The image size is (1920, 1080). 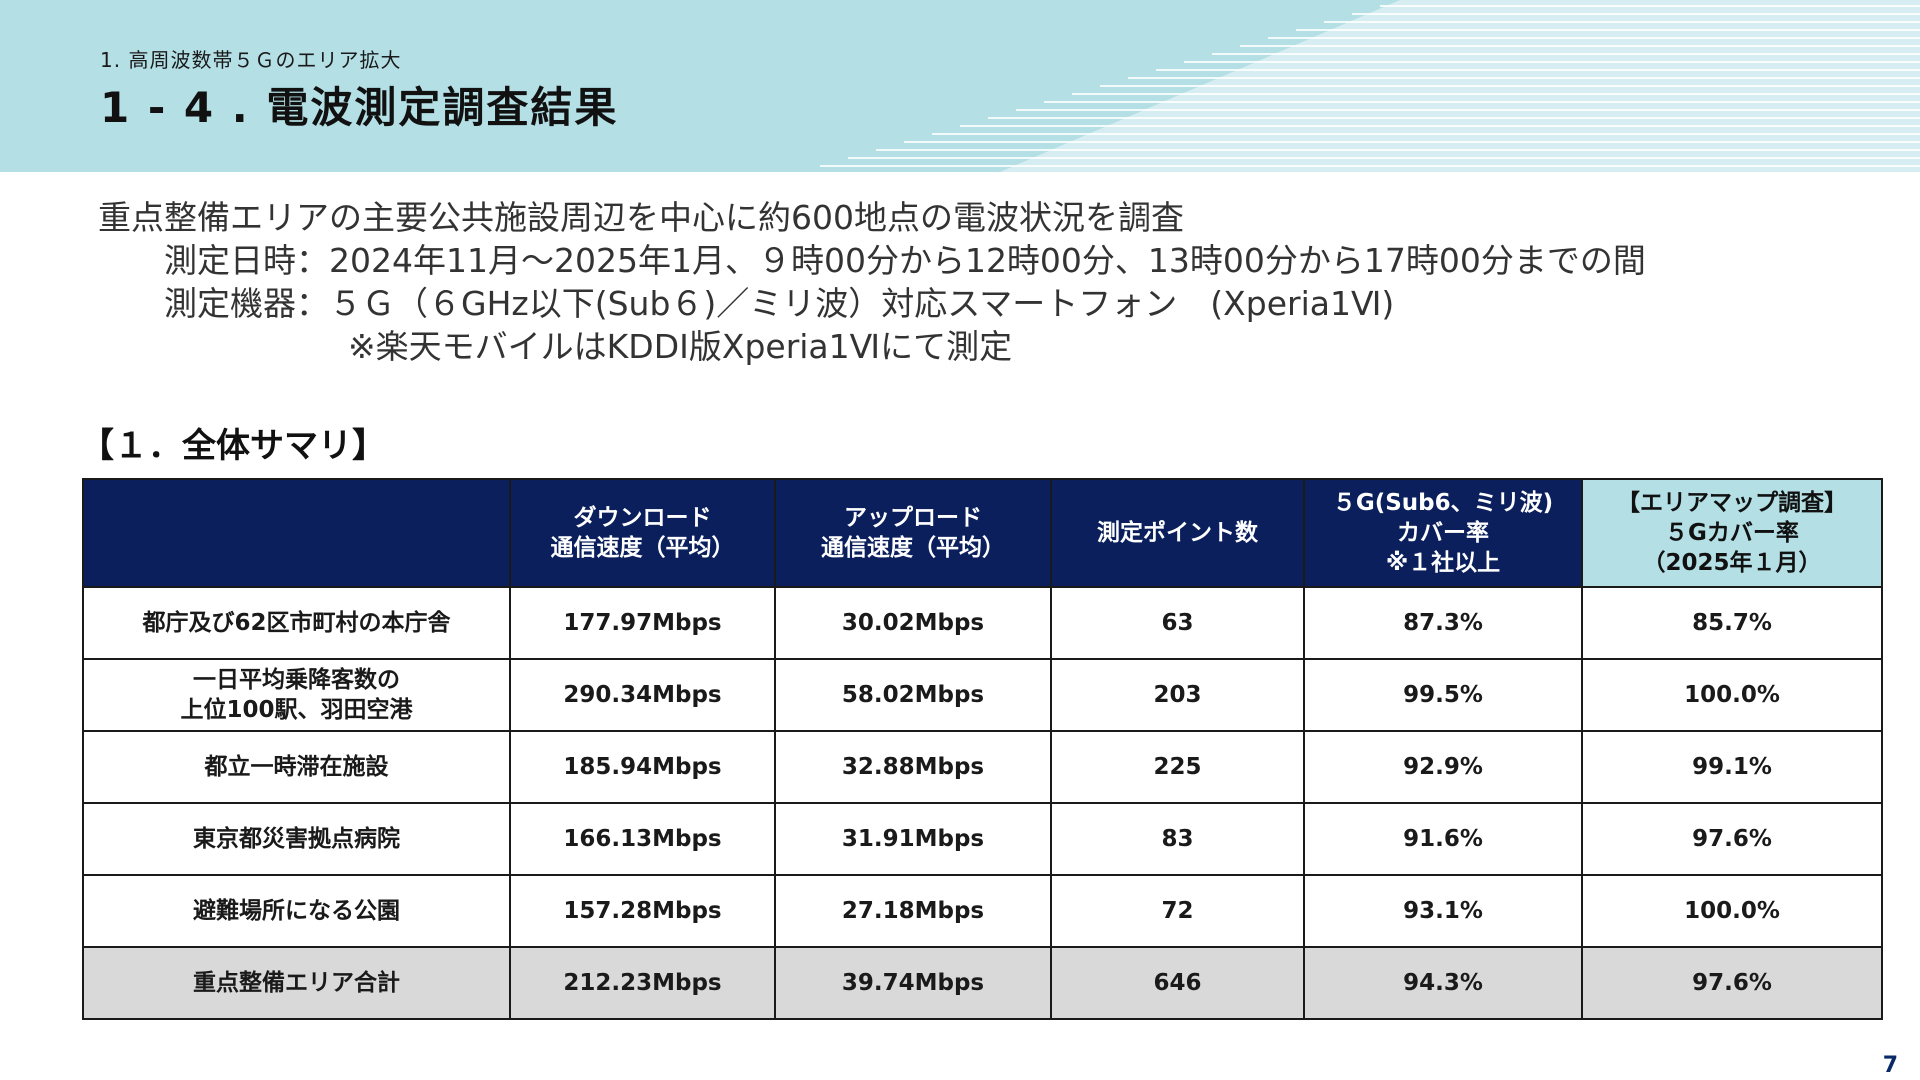 I want to click on cell-download: 166.13Mbps, so click(x=642, y=839).